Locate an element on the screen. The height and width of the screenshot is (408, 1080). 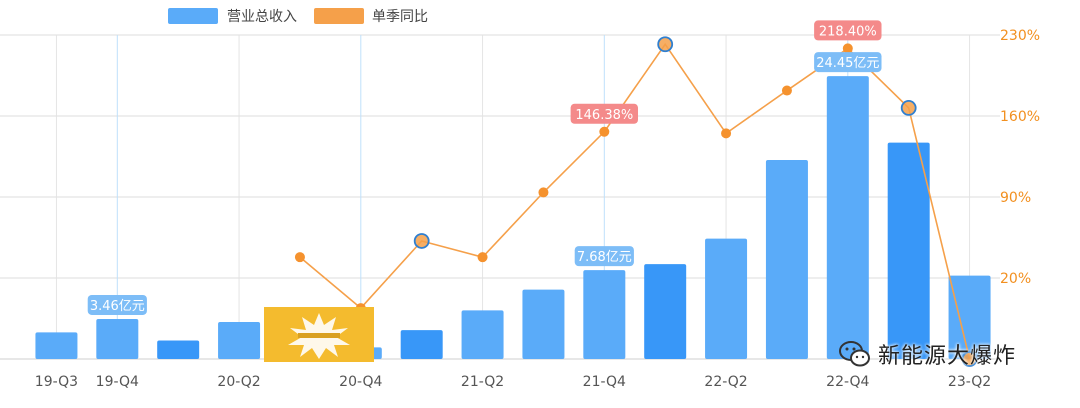
y-right-tick-label: 90% is located at coordinates (1015, 198).